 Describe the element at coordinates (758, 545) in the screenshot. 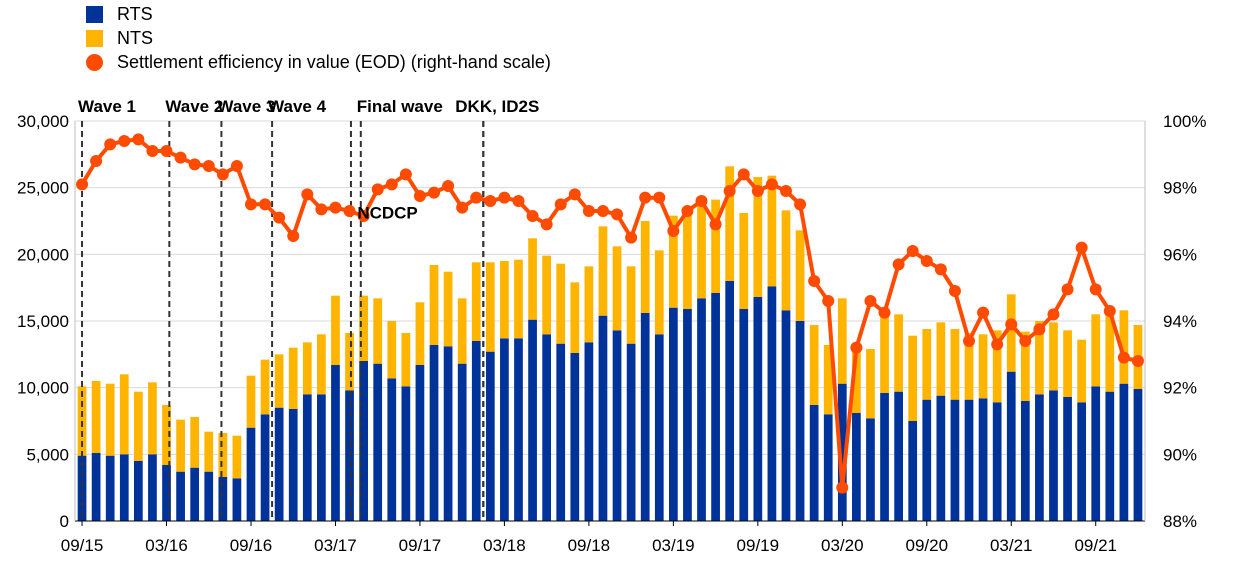

I see `x-tick-label: 09/19` at that location.